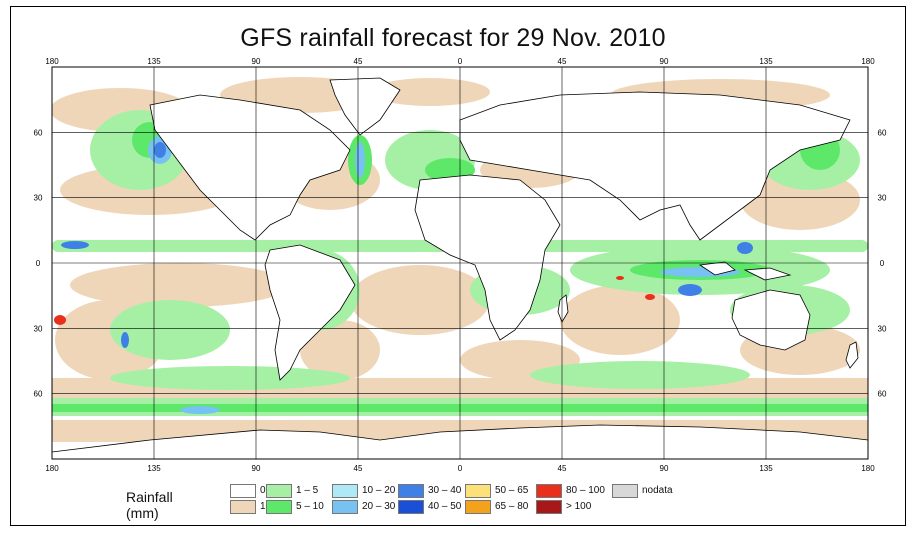 This screenshot has height=539, width=920. Describe the element at coordinates (460, 468) in the screenshot. I see `lon-tick-bottom: 0` at that location.